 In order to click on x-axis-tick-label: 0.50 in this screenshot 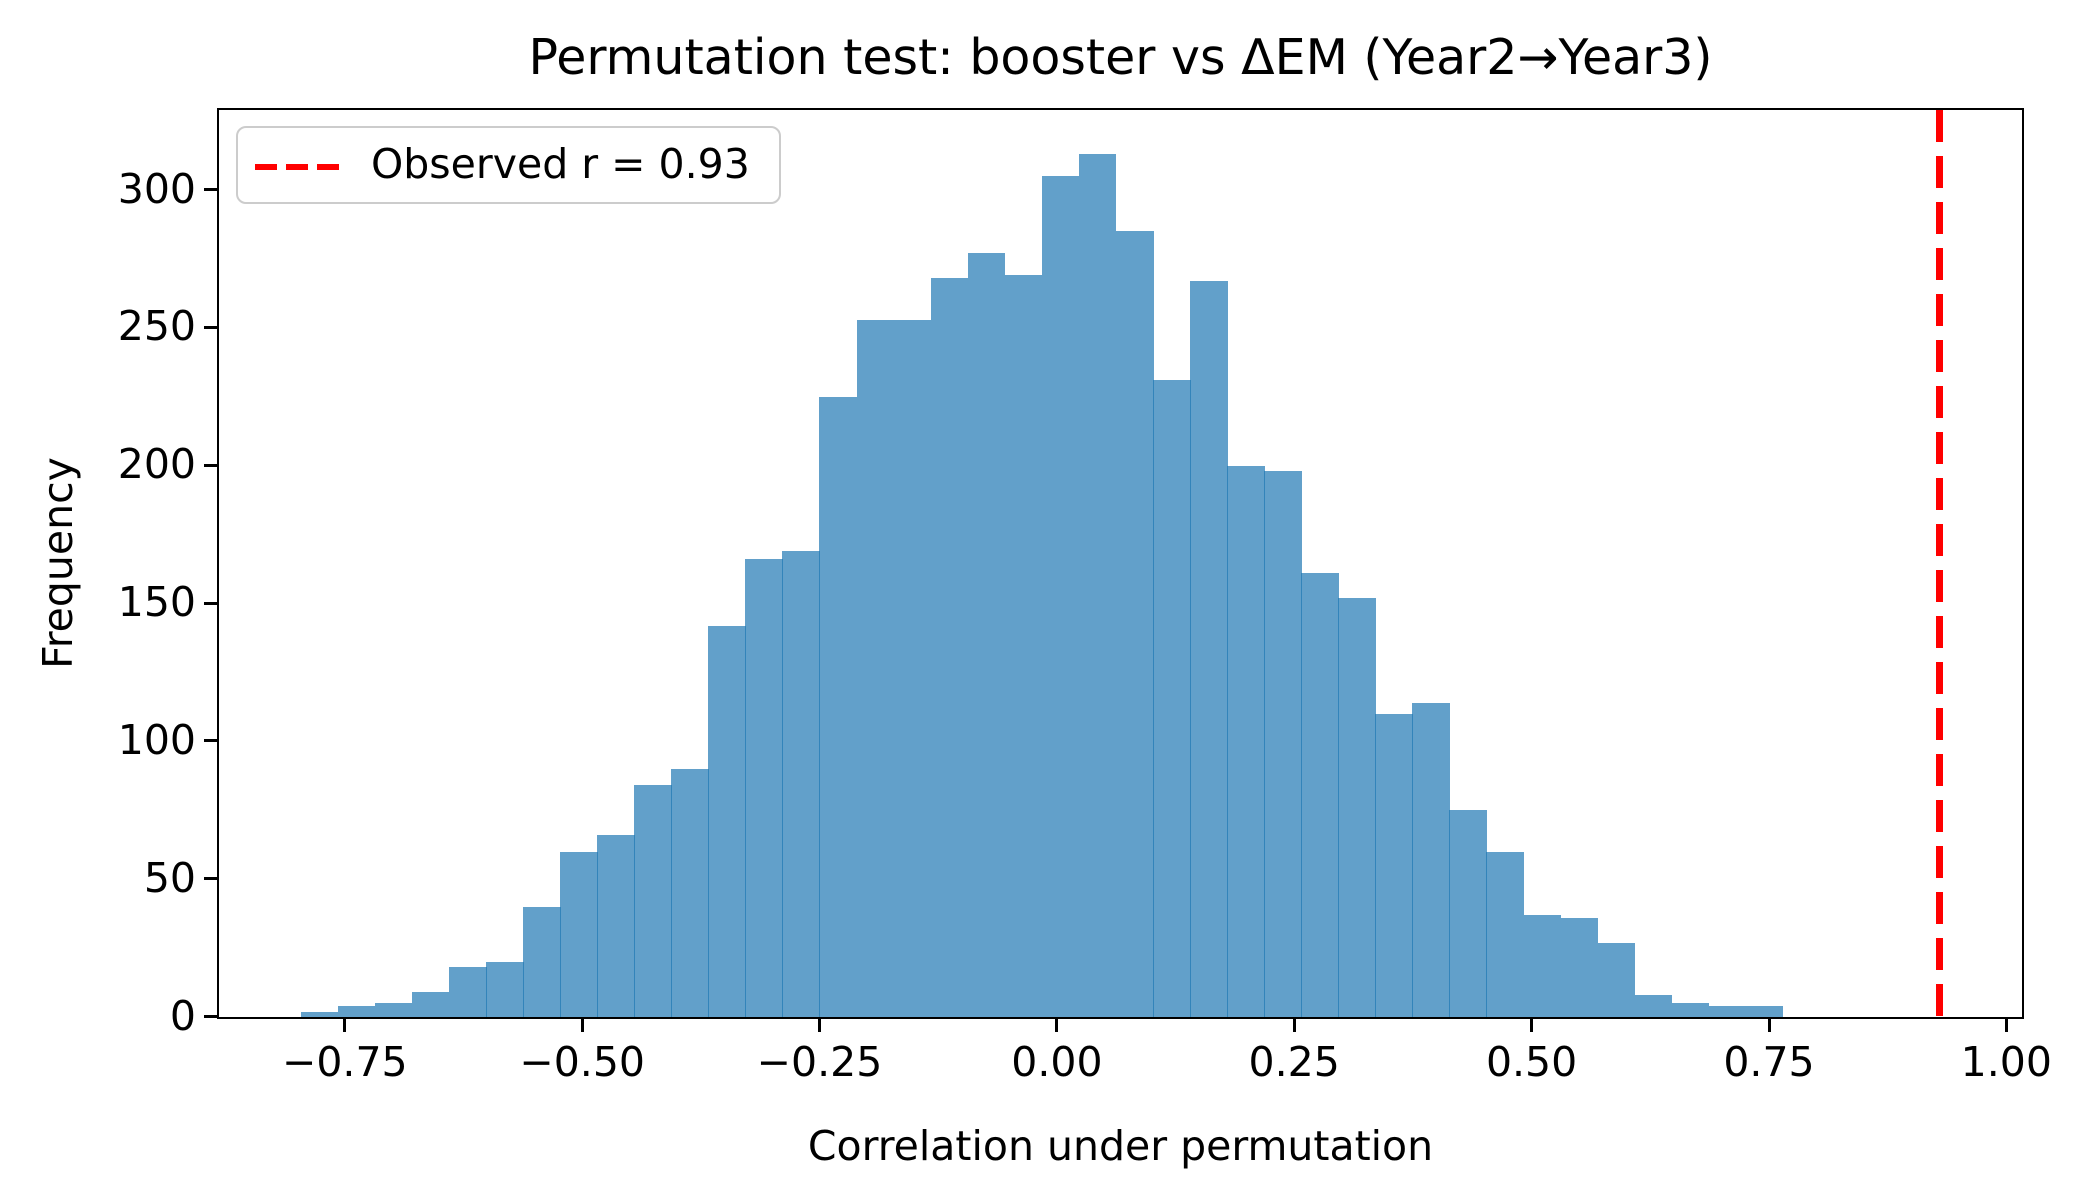, I will do `click(1531, 1062)`.